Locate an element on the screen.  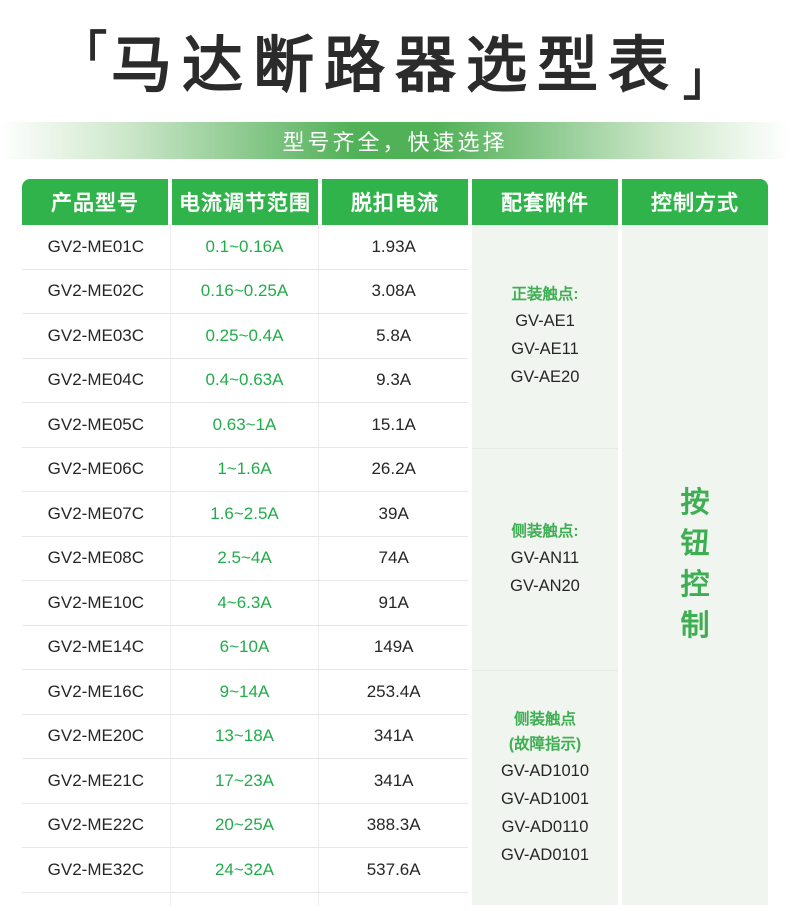
partial-row-model-cell is located at coordinates (96, 899).